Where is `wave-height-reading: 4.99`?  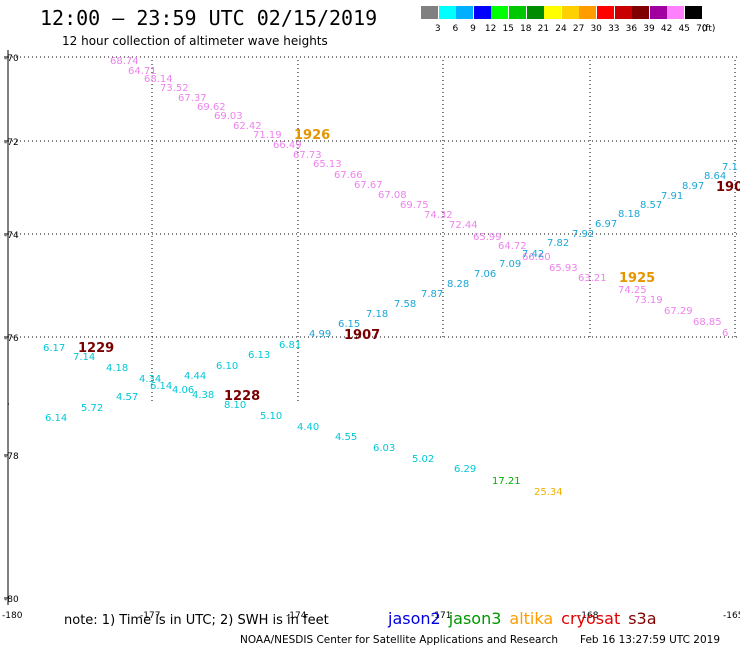 wave-height-reading: 4.99 is located at coordinates (320, 334).